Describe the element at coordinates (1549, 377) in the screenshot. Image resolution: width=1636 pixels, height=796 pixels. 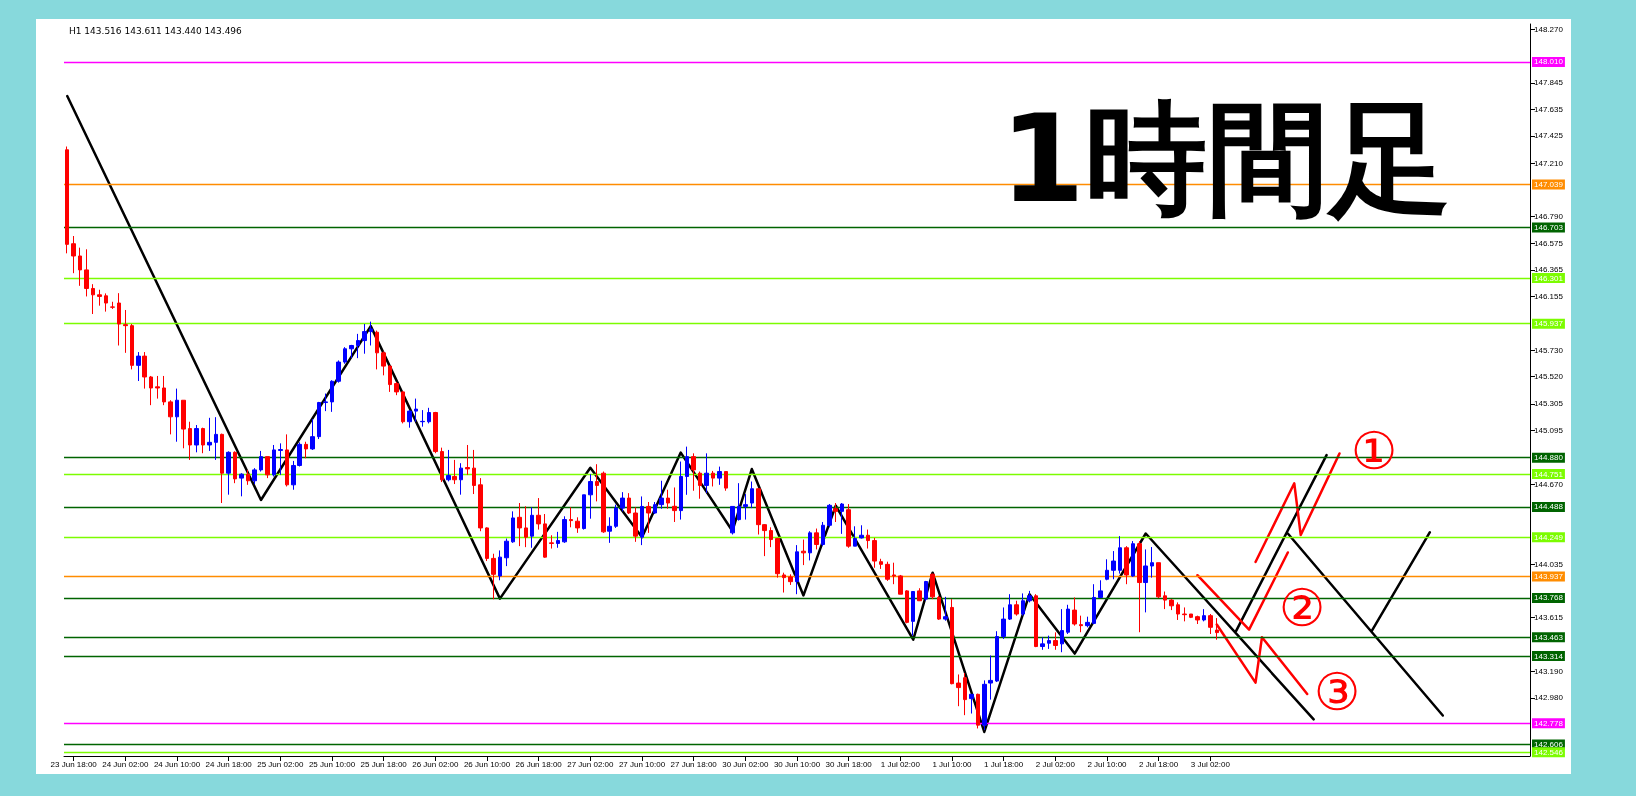
I see `y-tick-label: 145.520` at that location.